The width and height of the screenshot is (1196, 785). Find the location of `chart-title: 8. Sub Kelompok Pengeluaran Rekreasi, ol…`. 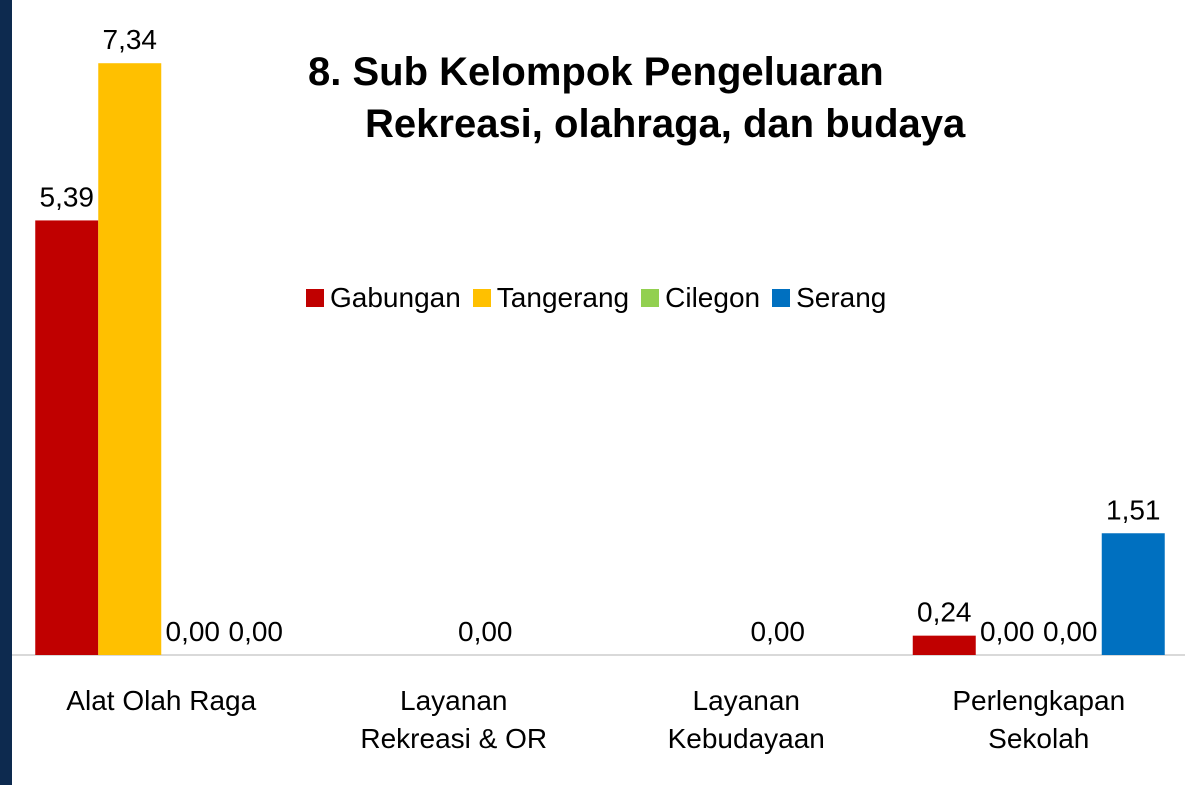

chart-title: 8. Sub Kelompok Pengeluaran Rekreasi, ol… is located at coordinates (637, 98).